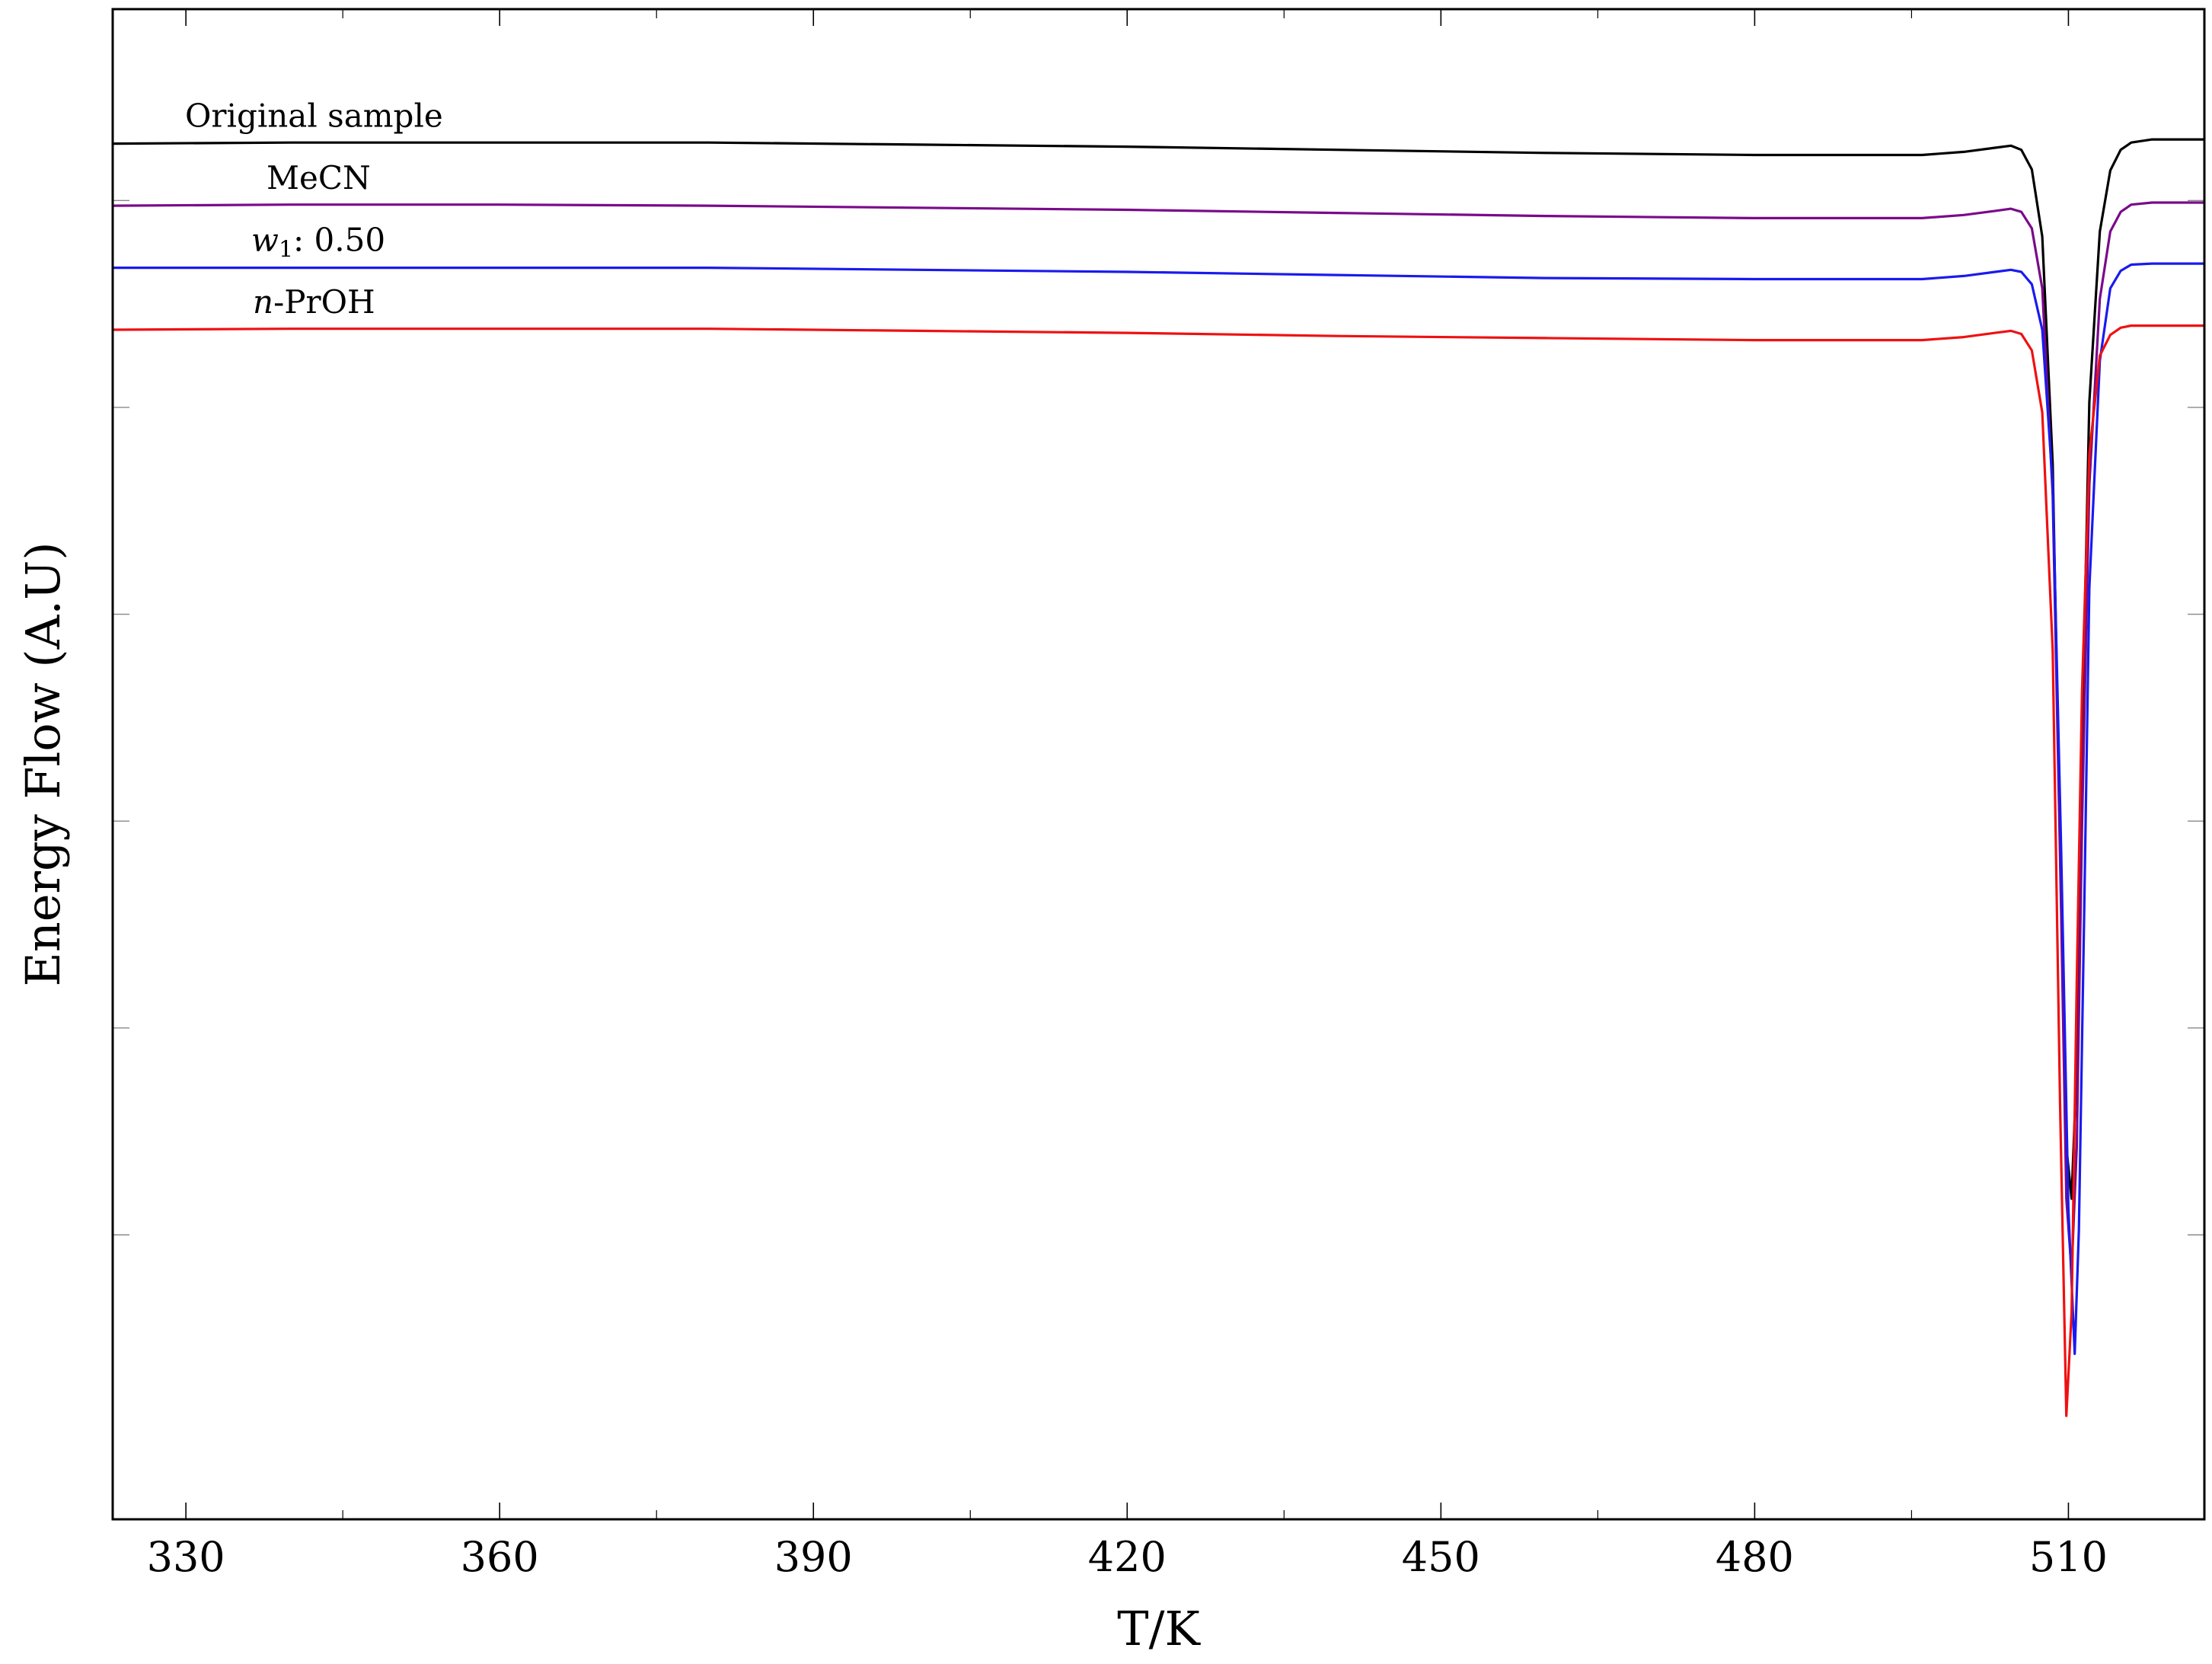 This screenshot has height=1664, width=2212. What do you see at coordinates (1755, 1557) in the screenshot?
I see `x-tick-label: 480` at bounding box center [1755, 1557].